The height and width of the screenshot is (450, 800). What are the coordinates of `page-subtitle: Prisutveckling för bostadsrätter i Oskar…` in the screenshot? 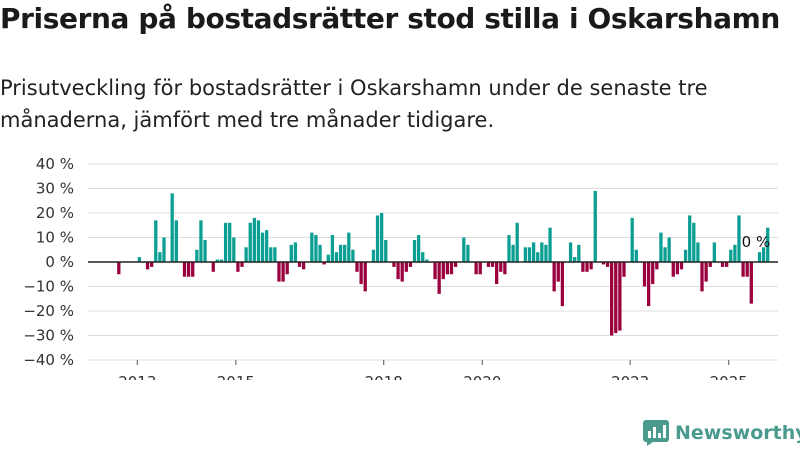 It's located at (354, 104).